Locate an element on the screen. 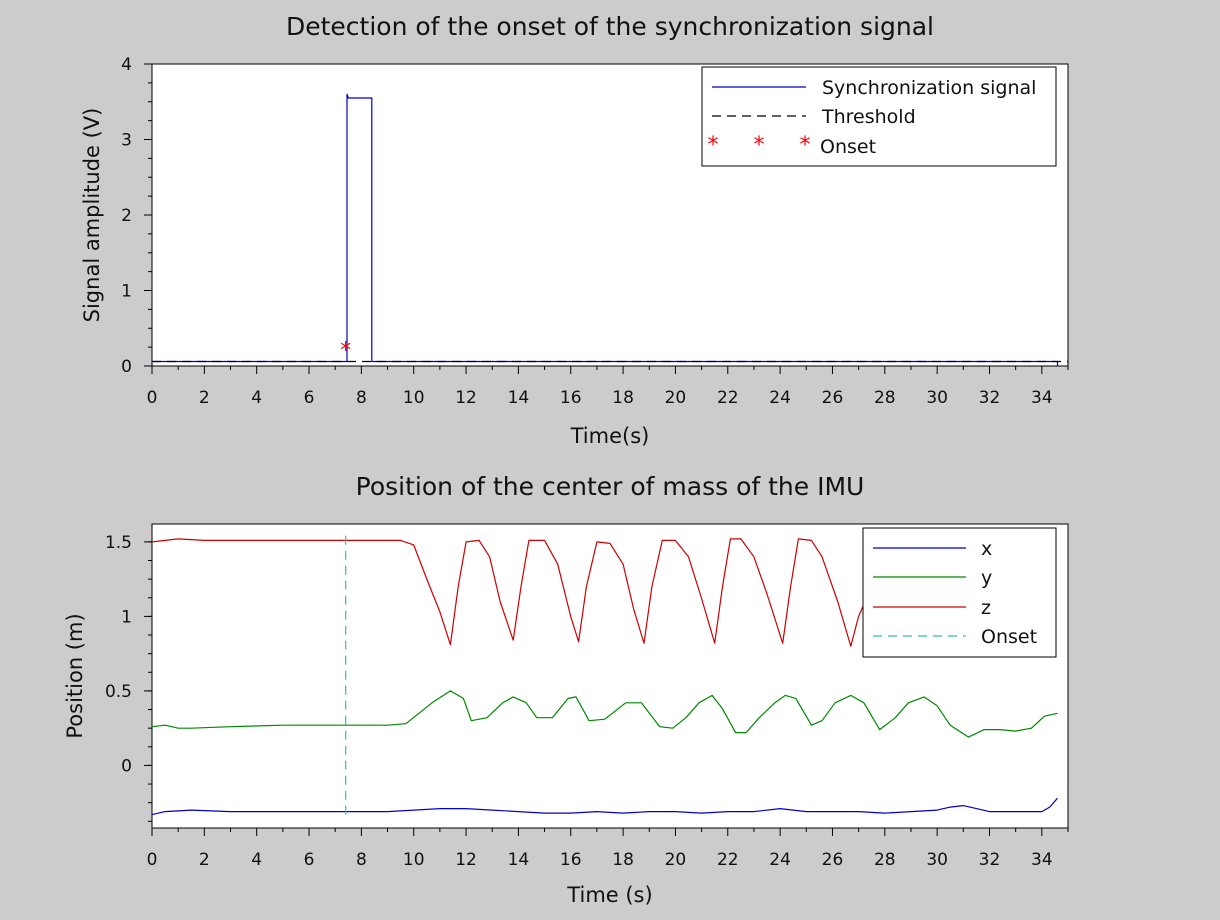 The width and height of the screenshot is (1220, 920). x-axis-label: Time(s) is located at coordinates (610, 436).